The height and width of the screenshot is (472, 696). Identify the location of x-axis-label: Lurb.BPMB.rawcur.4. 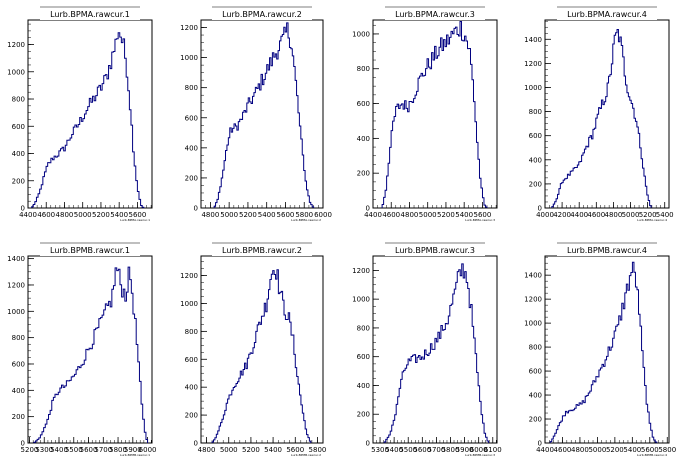
(652, 455).